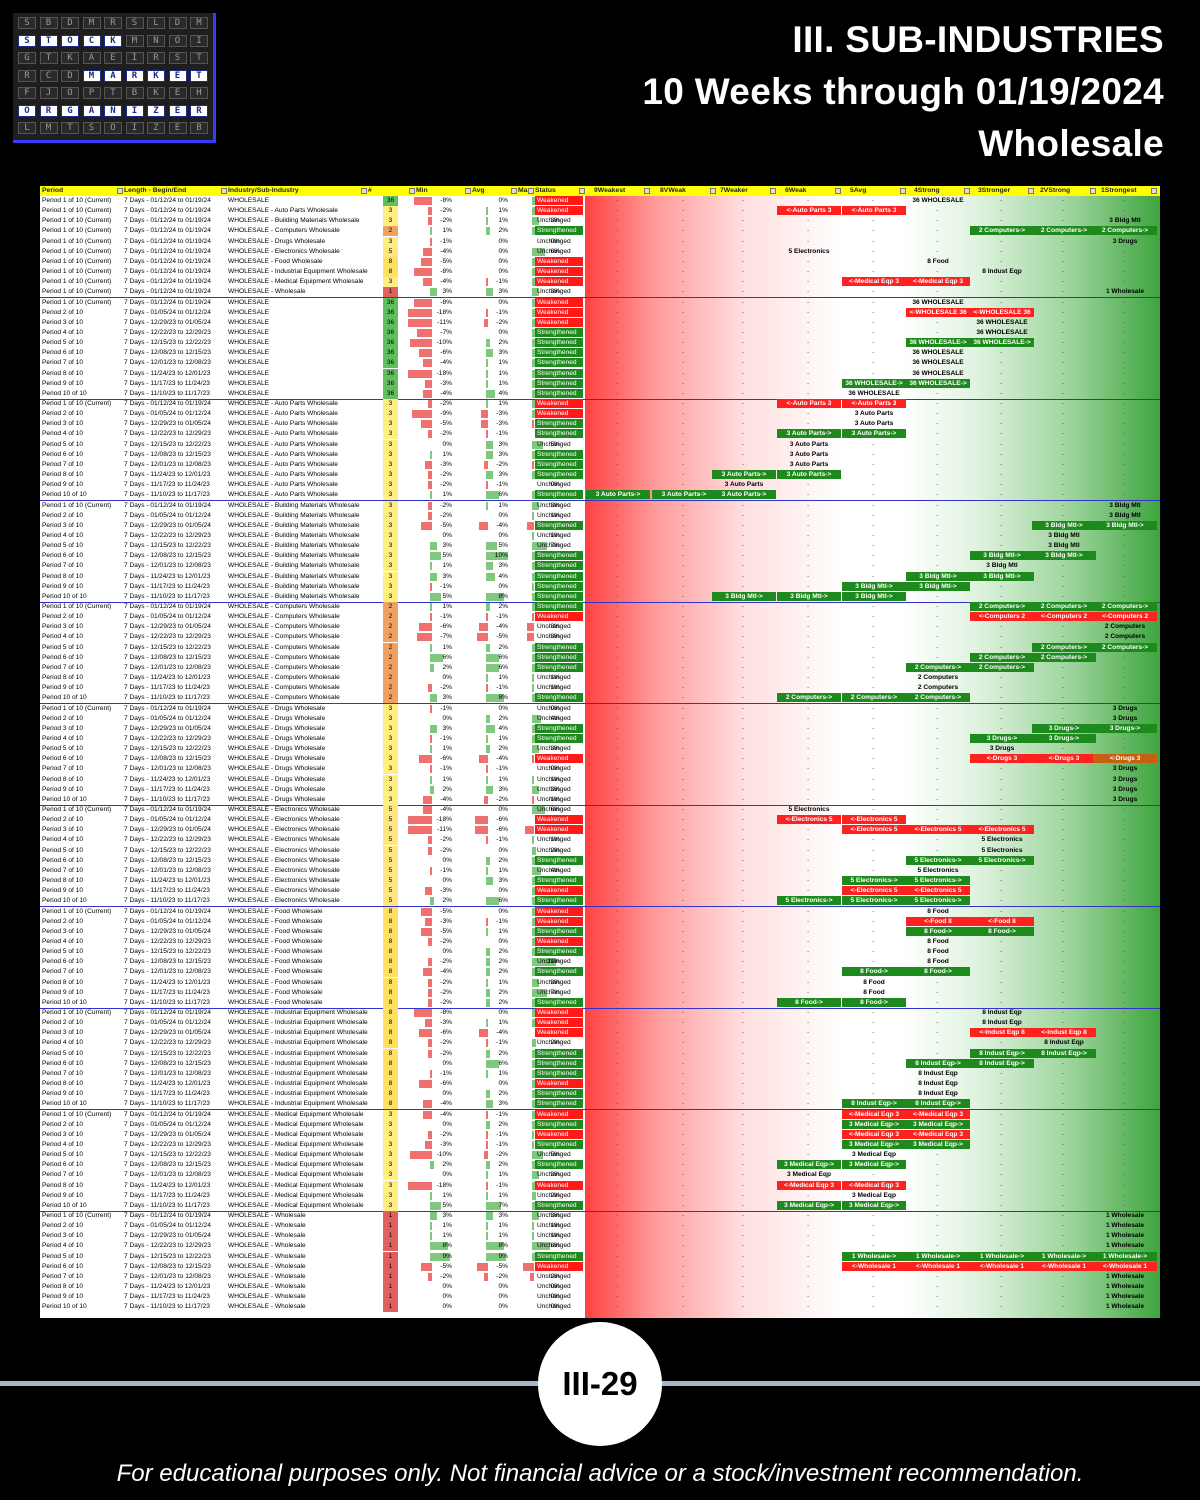 Image resolution: width=1200 pixels, height=1500 pixels. Describe the element at coordinates (53, 190) in the screenshot. I see `column-header: Period` at that location.